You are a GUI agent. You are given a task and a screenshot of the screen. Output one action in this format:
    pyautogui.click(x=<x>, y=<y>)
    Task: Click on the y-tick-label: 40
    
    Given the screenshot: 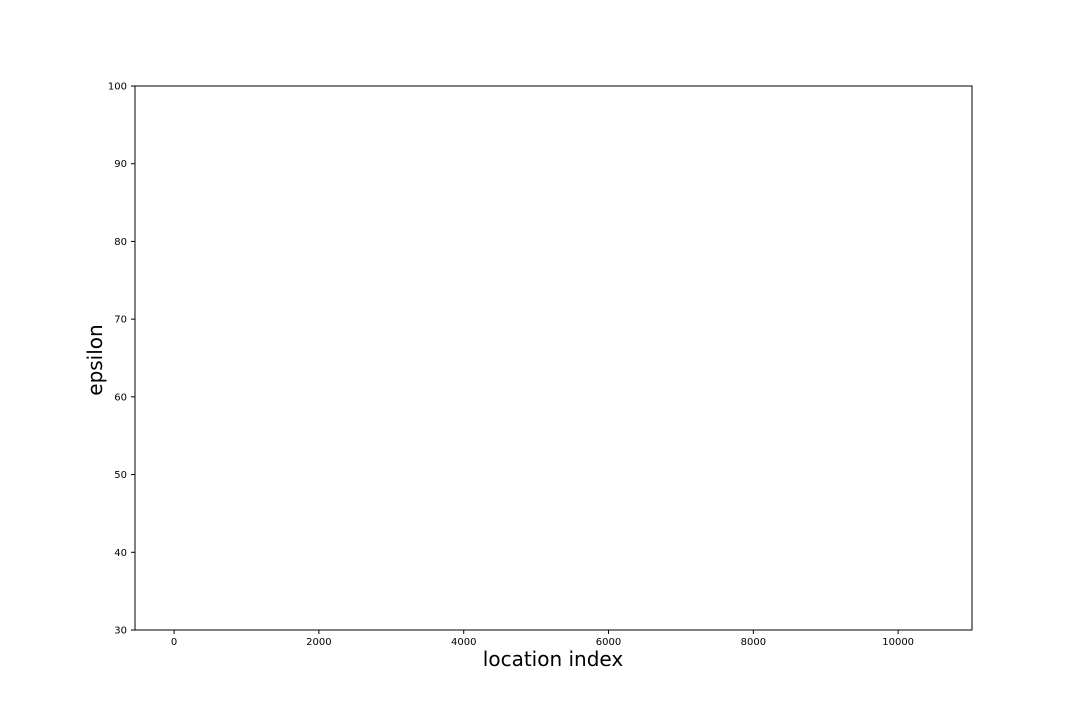 What is the action you would take?
    pyautogui.click(x=120, y=553)
    